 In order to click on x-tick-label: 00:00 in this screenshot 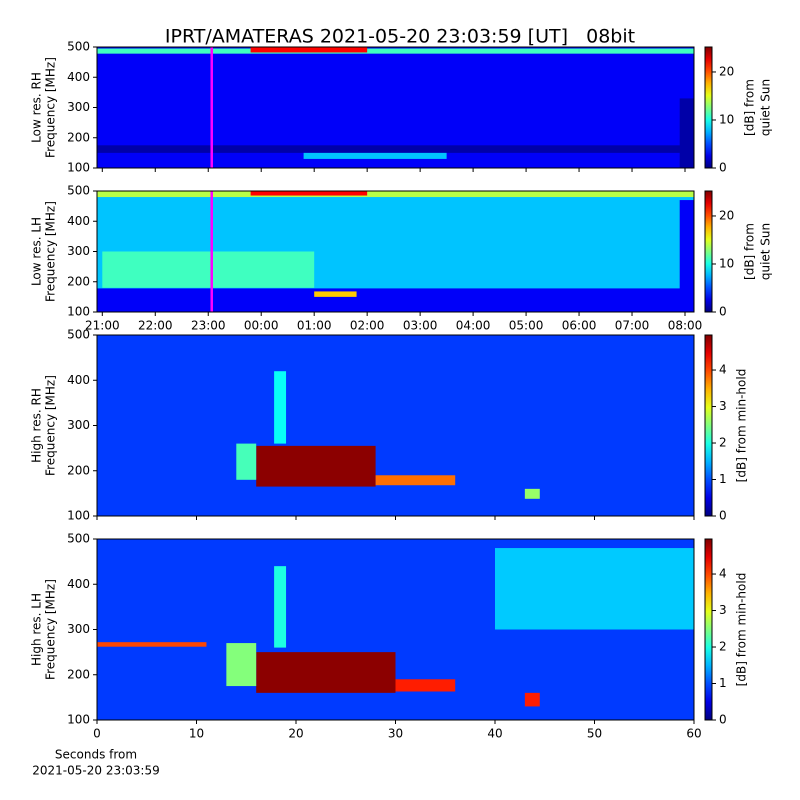, I will do `click(261, 326)`.